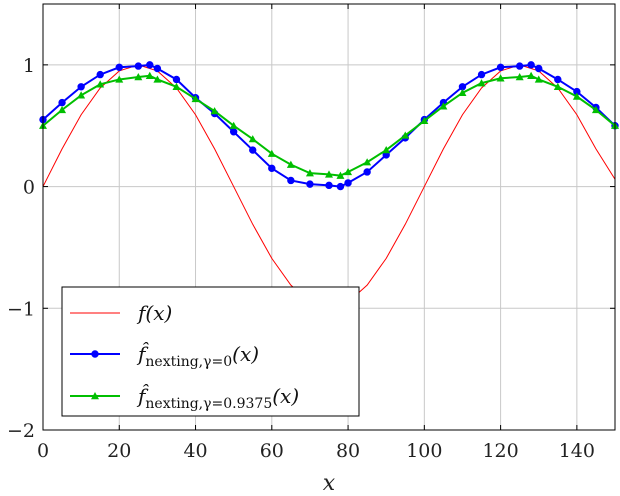 This screenshot has height=496, width=620. What do you see at coordinates (424, 451) in the screenshot?
I see `x-tick-label-5: 100` at bounding box center [424, 451].